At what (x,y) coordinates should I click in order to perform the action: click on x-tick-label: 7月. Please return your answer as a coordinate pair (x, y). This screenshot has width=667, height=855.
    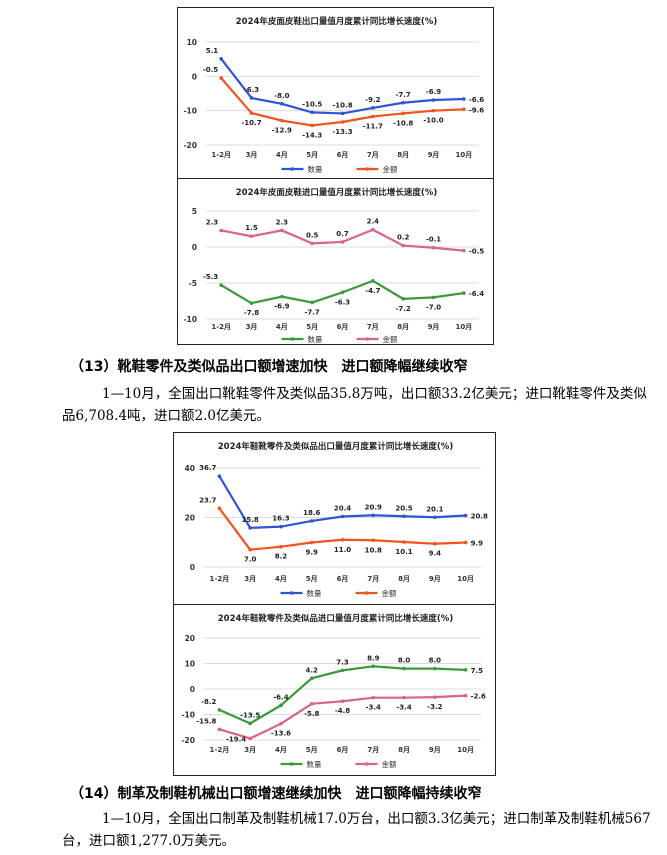
    Looking at the image, I should click on (373, 750).